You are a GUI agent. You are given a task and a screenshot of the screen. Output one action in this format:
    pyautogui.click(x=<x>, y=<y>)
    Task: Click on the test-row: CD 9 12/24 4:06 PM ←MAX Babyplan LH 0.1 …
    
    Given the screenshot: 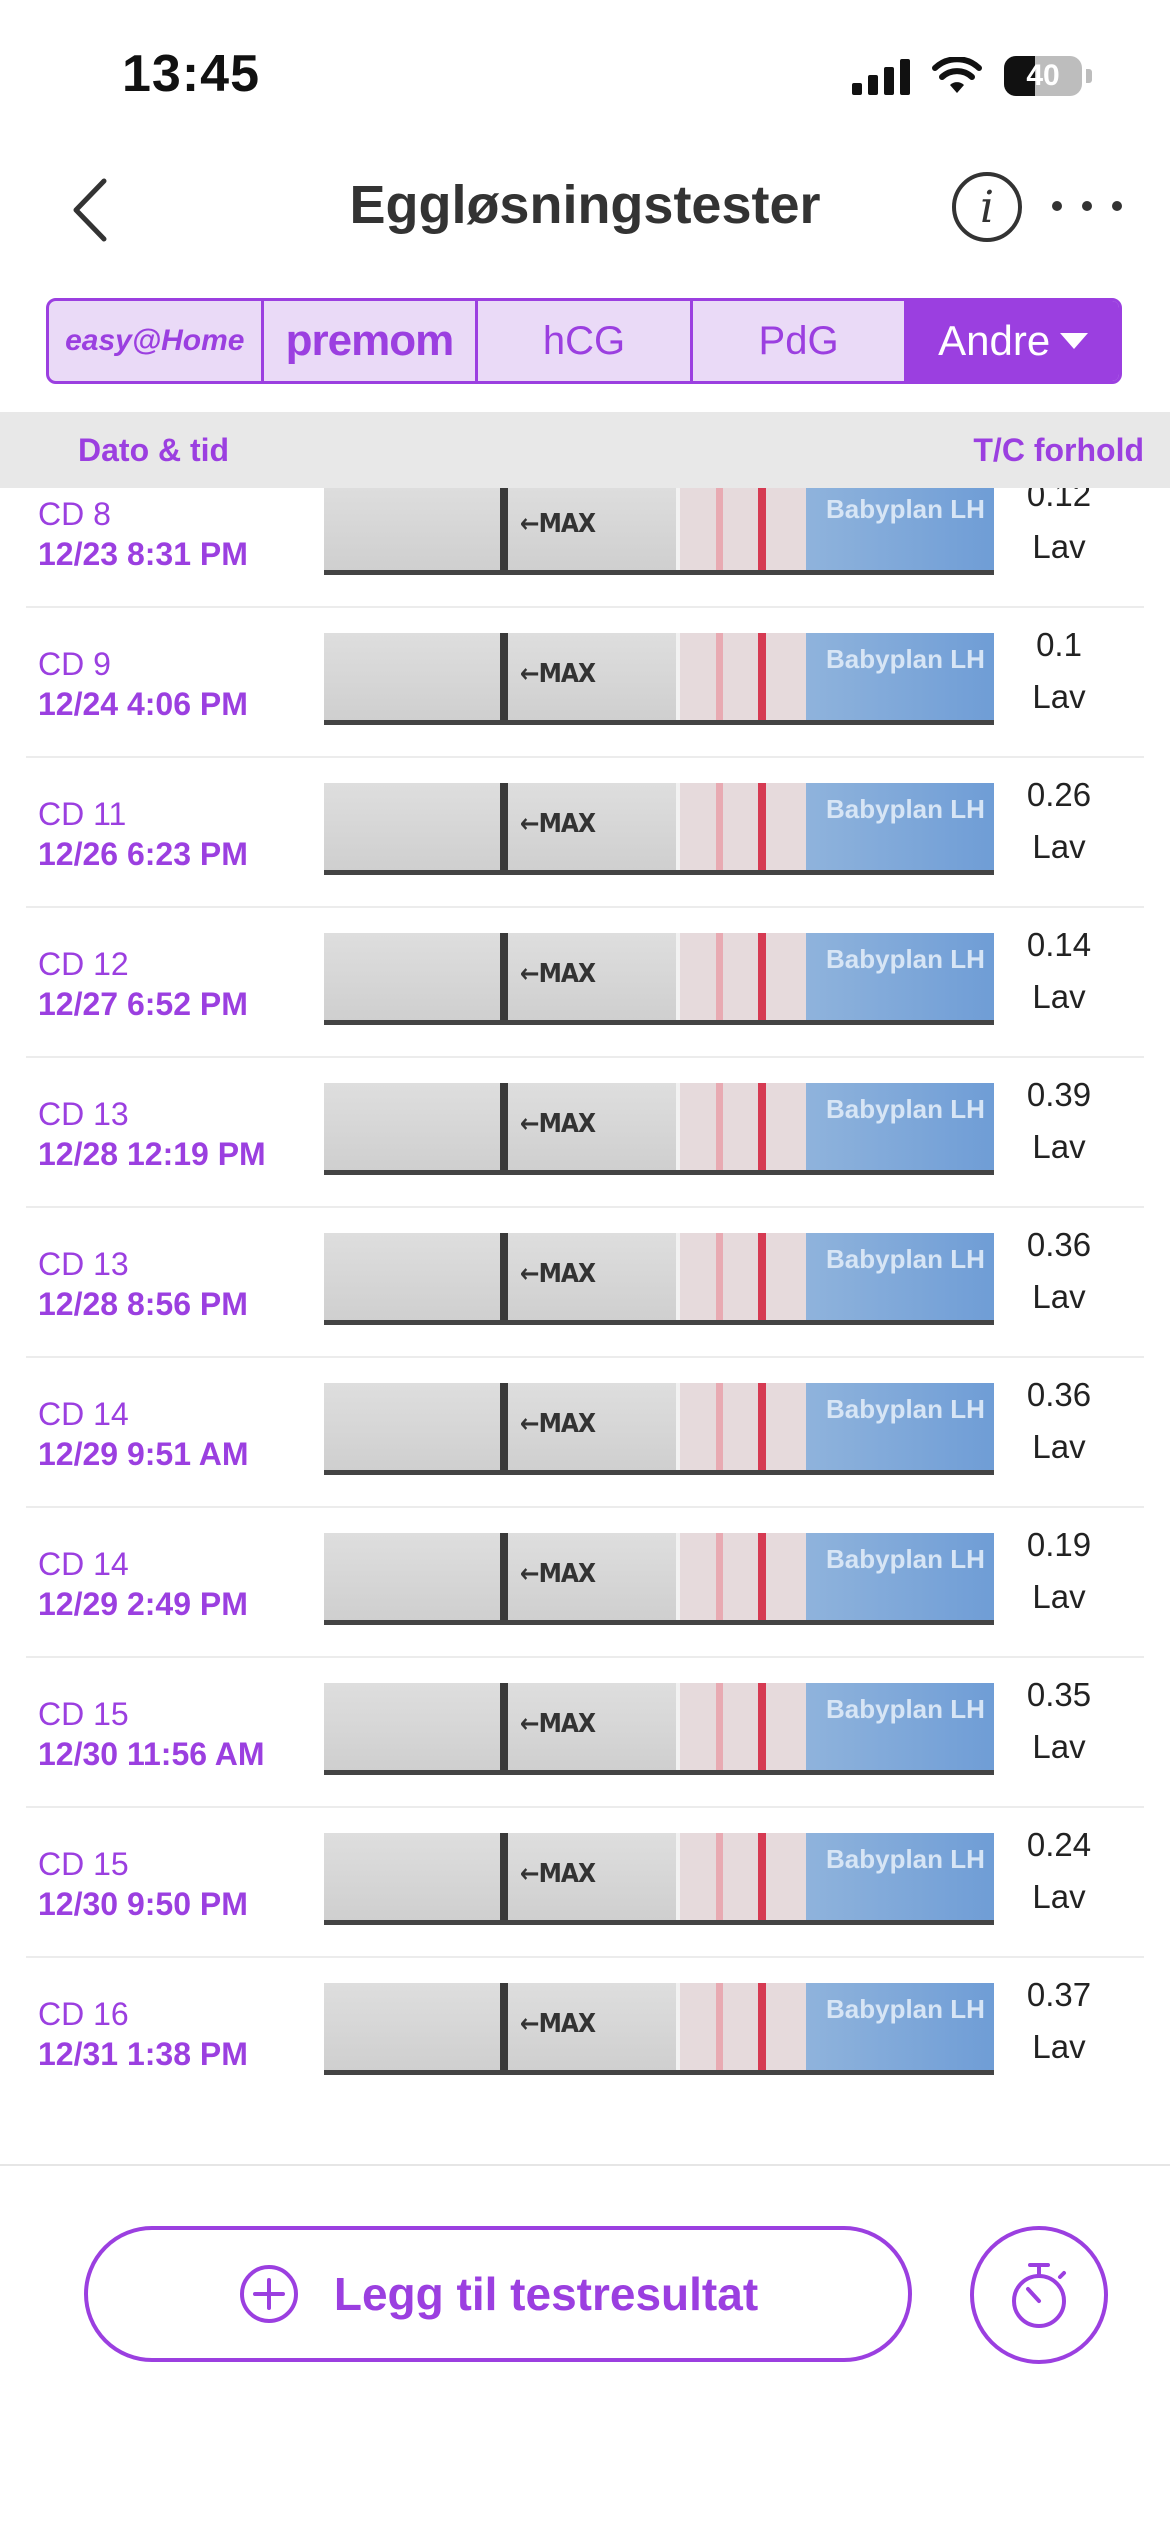 What is the action you would take?
    pyautogui.click(x=585, y=683)
    